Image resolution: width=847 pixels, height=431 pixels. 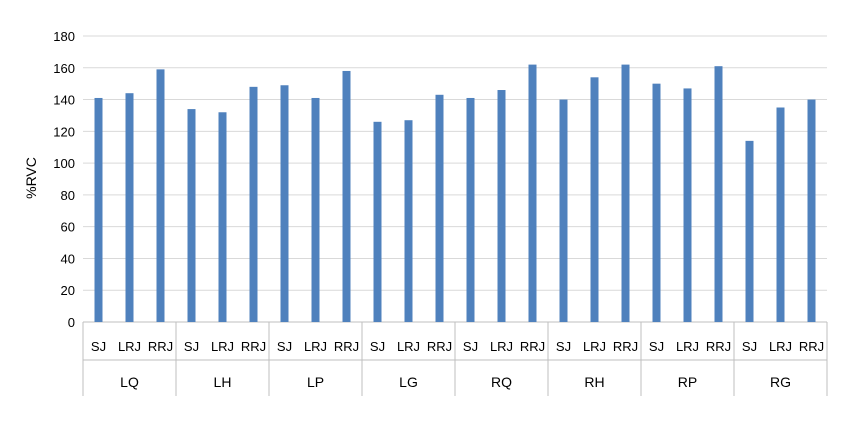 I want to click on y-tick-label: 20, so click(x=68, y=290).